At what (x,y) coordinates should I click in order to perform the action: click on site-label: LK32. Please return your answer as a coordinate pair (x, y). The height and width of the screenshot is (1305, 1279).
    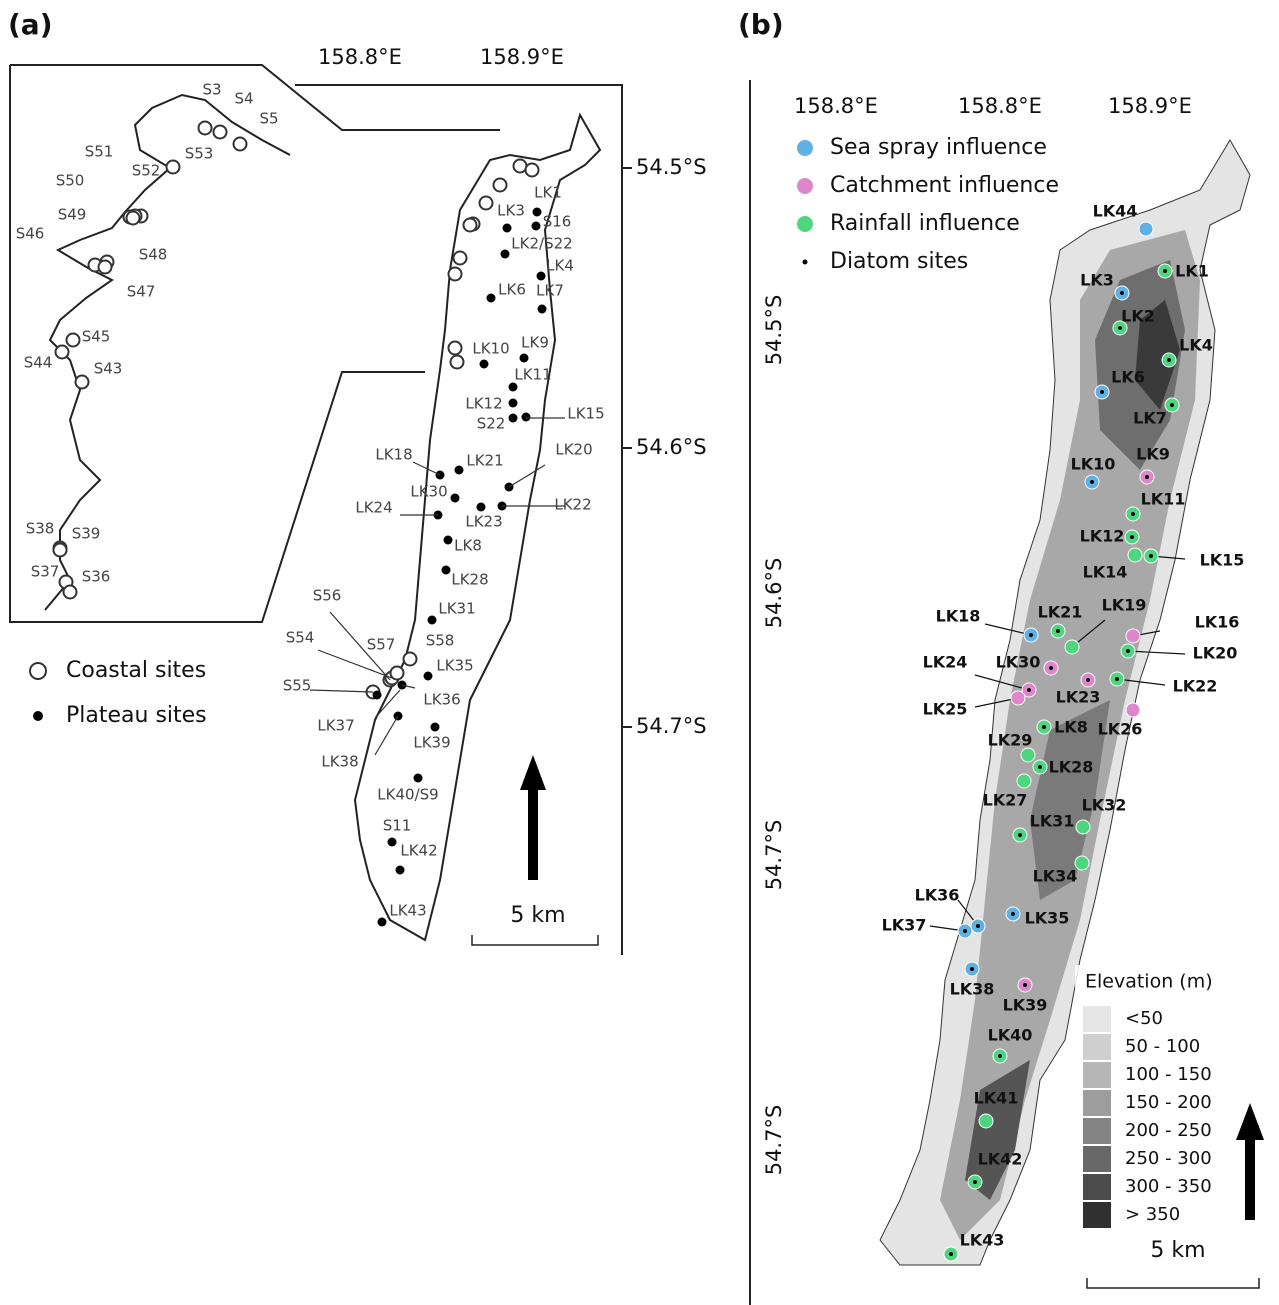
    Looking at the image, I should click on (1104, 805).